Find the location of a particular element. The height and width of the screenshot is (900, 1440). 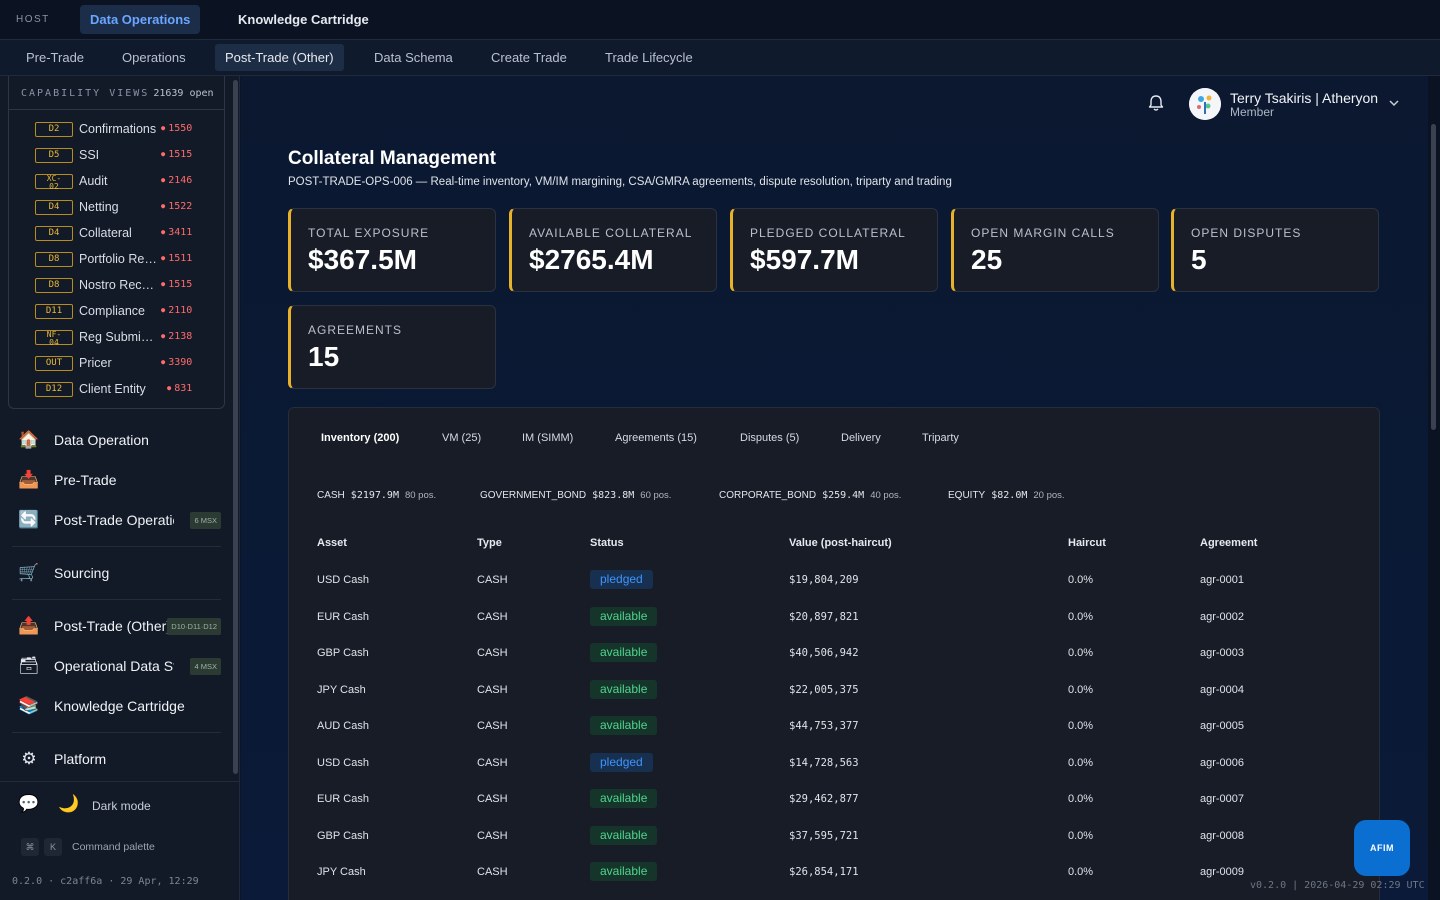

summary-positions: 80 pos. is located at coordinates (420, 495).